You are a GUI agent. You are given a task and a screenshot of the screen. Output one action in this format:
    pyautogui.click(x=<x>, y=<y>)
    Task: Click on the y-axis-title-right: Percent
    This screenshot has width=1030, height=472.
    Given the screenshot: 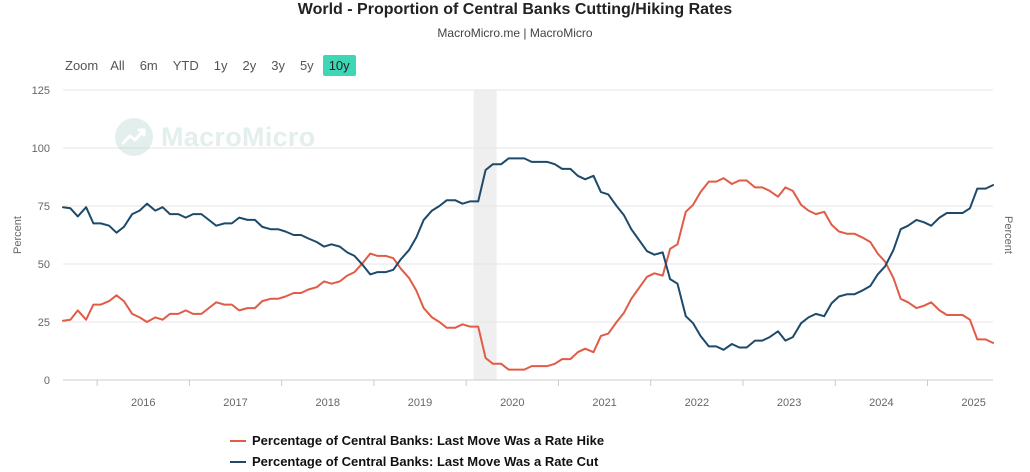 What is the action you would take?
    pyautogui.click(x=1008, y=235)
    